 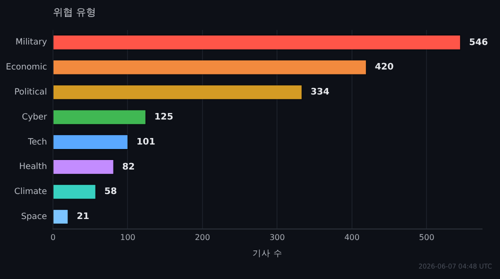 I want to click on chart-title: 위협 유형, so click(x=74, y=13).